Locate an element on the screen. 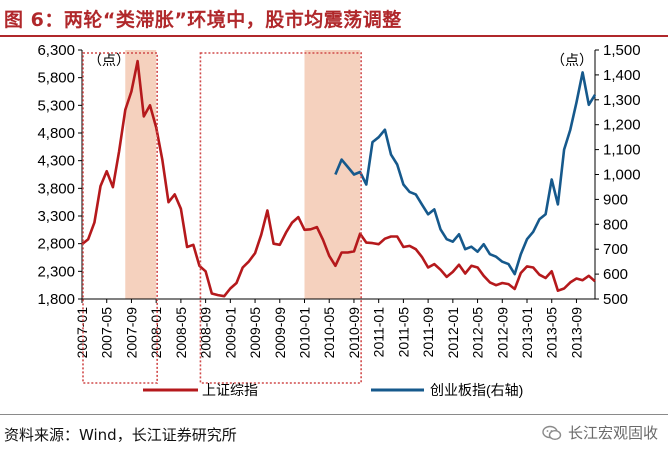 The width and height of the screenshot is (668, 451). right-tick-label: 1,400 is located at coordinates (622, 75).